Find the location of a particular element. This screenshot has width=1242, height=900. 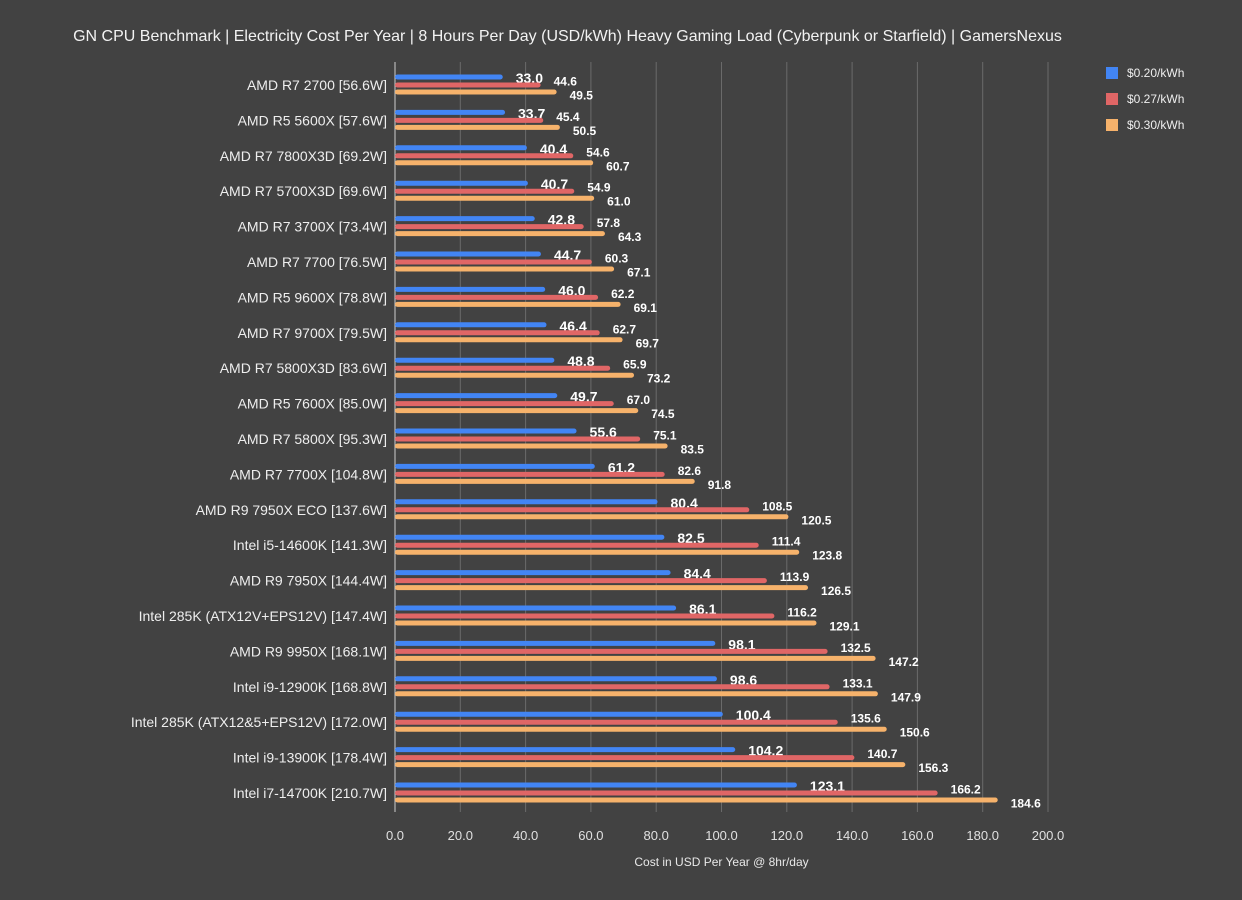

category-label: AMD R7 7800X3D [69.2W] is located at coordinates (303, 156).